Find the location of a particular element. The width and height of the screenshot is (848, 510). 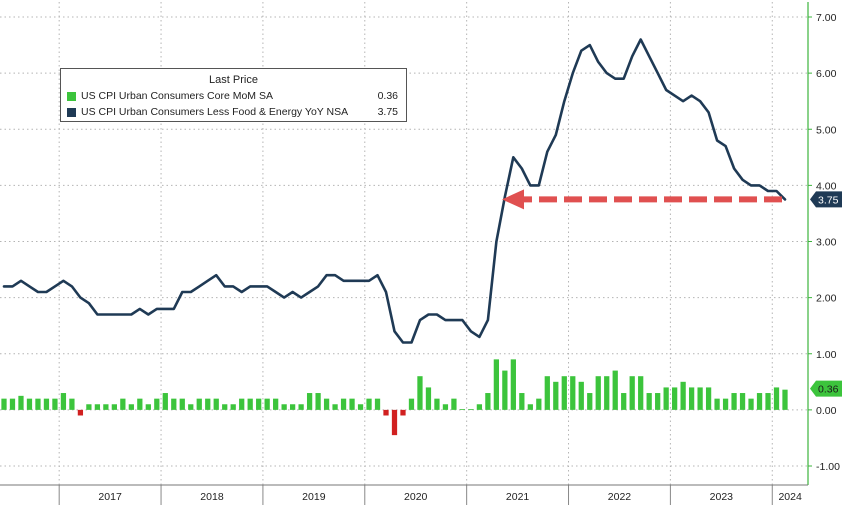

x-tick-label: 2019 is located at coordinates (314, 497).